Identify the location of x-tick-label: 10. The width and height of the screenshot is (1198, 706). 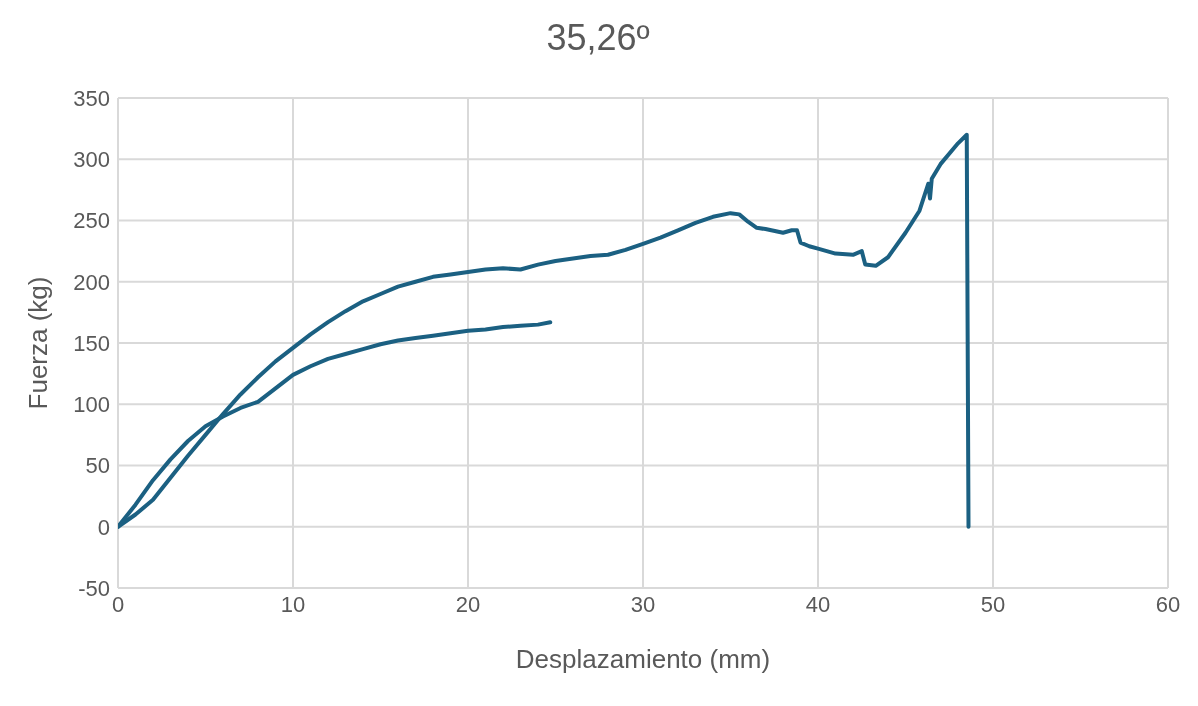
(293, 604).